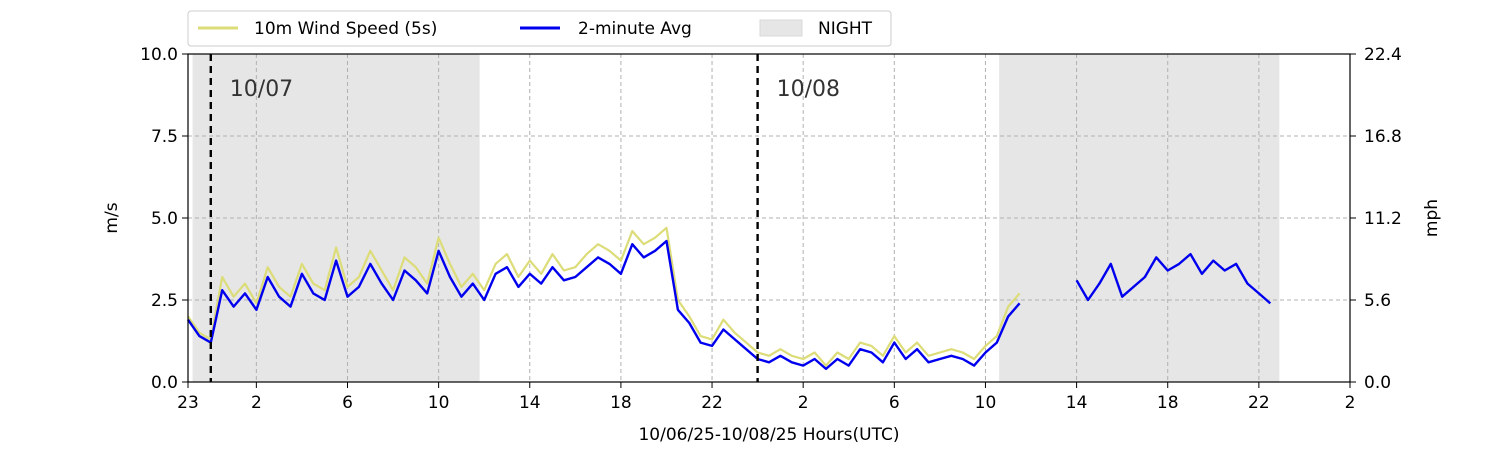 Image resolution: width=1500 pixels, height=450 pixels. What do you see at coordinates (1077, 403) in the screenshot?
I see `x-tick-label-10: 14` at bounding box center [1077, 403].